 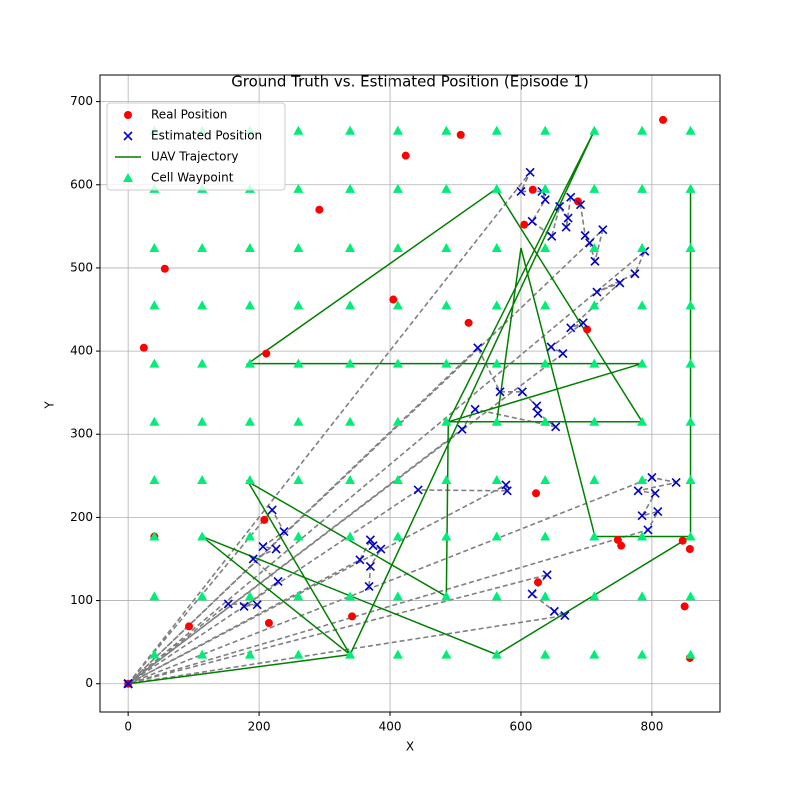 What do you see at coordinates (196, 146) in the screenshot?
I see `legend-box` at bounding box center [196, 146].